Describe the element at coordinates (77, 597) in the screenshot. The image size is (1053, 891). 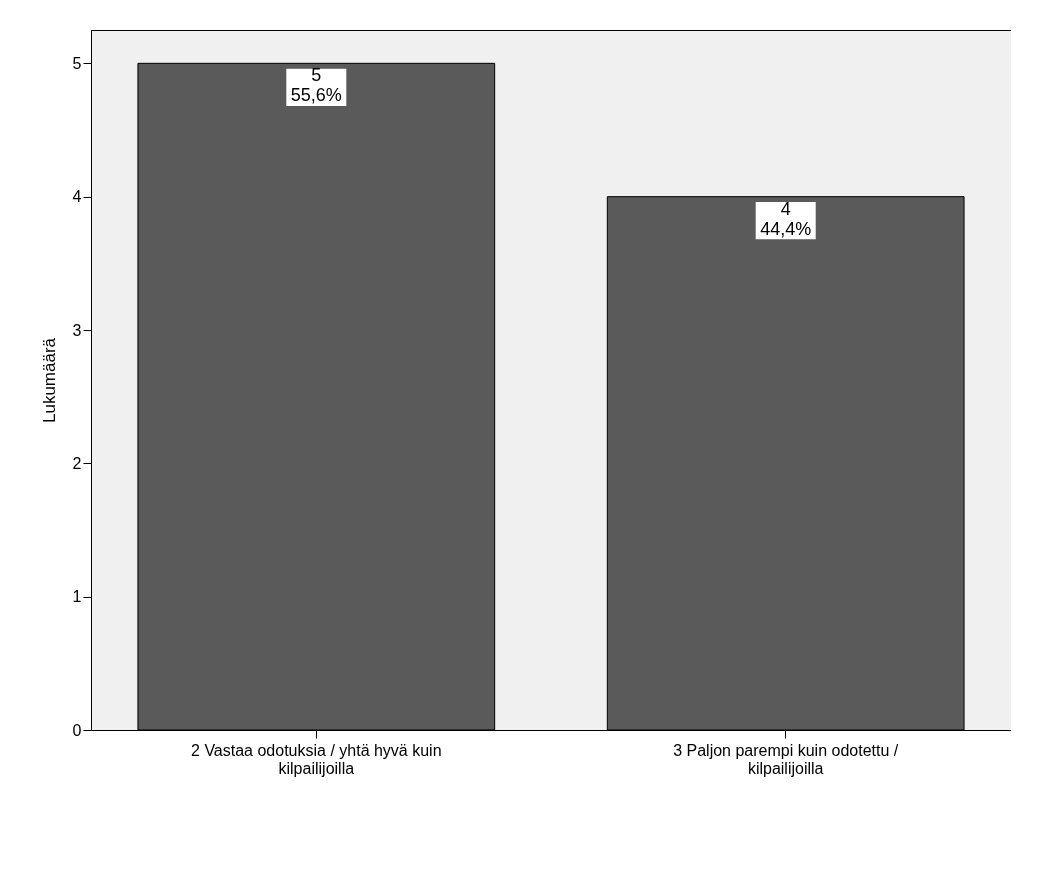
I see `y-tick-label: 1` at that location.